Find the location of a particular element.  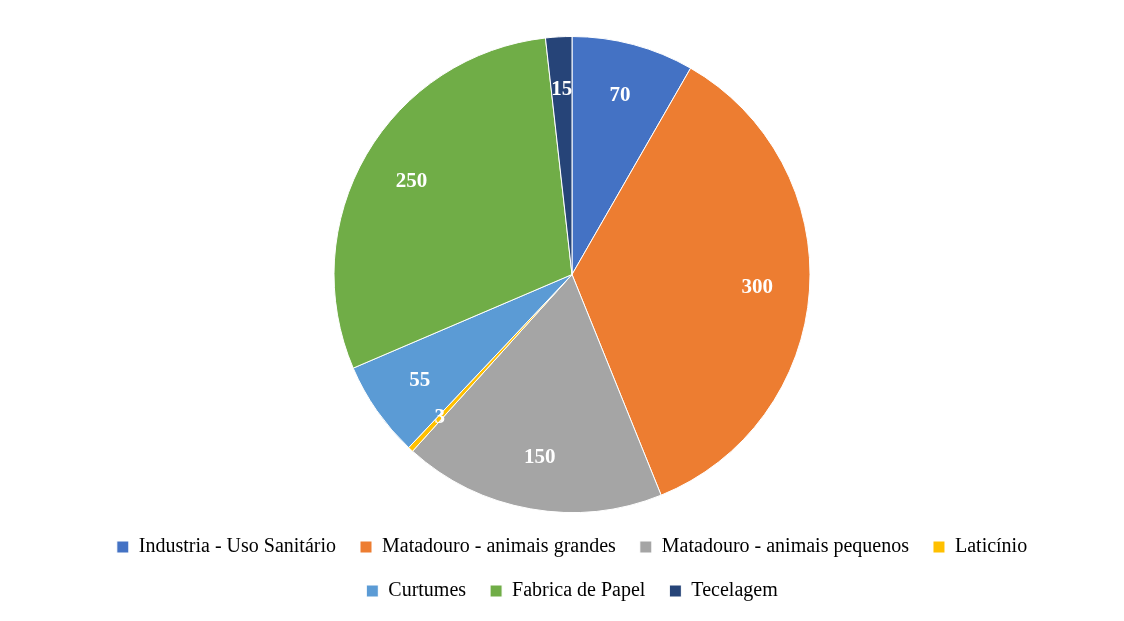

legend-label: Matadouro - animais grandes is located at coordinates (499, 546).